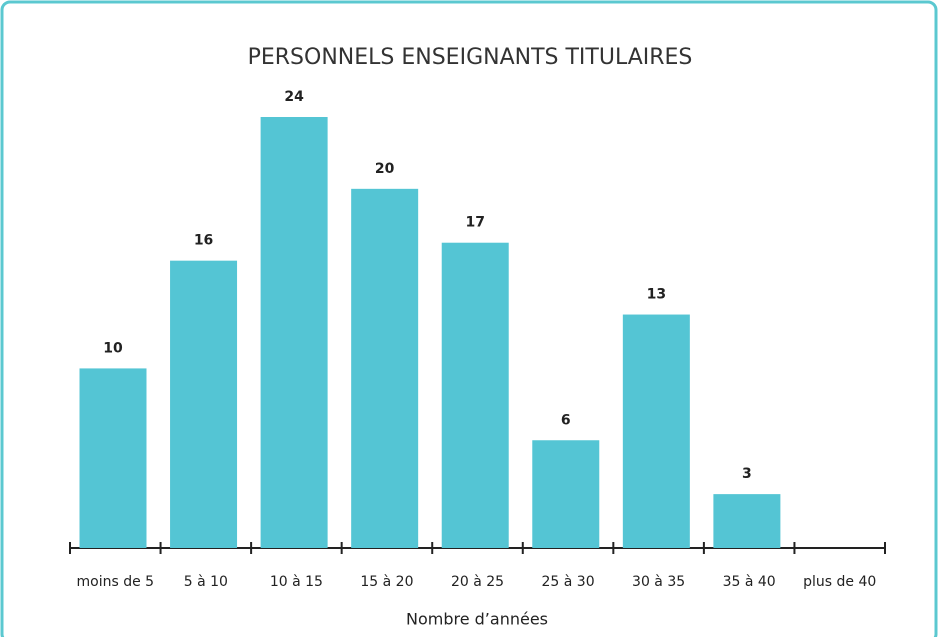 This screenshot has height=637, width=938. Describe the element at coordinates (296, 582) in the screenshot. I see `x-tick-label: 10 à 15` at that location.